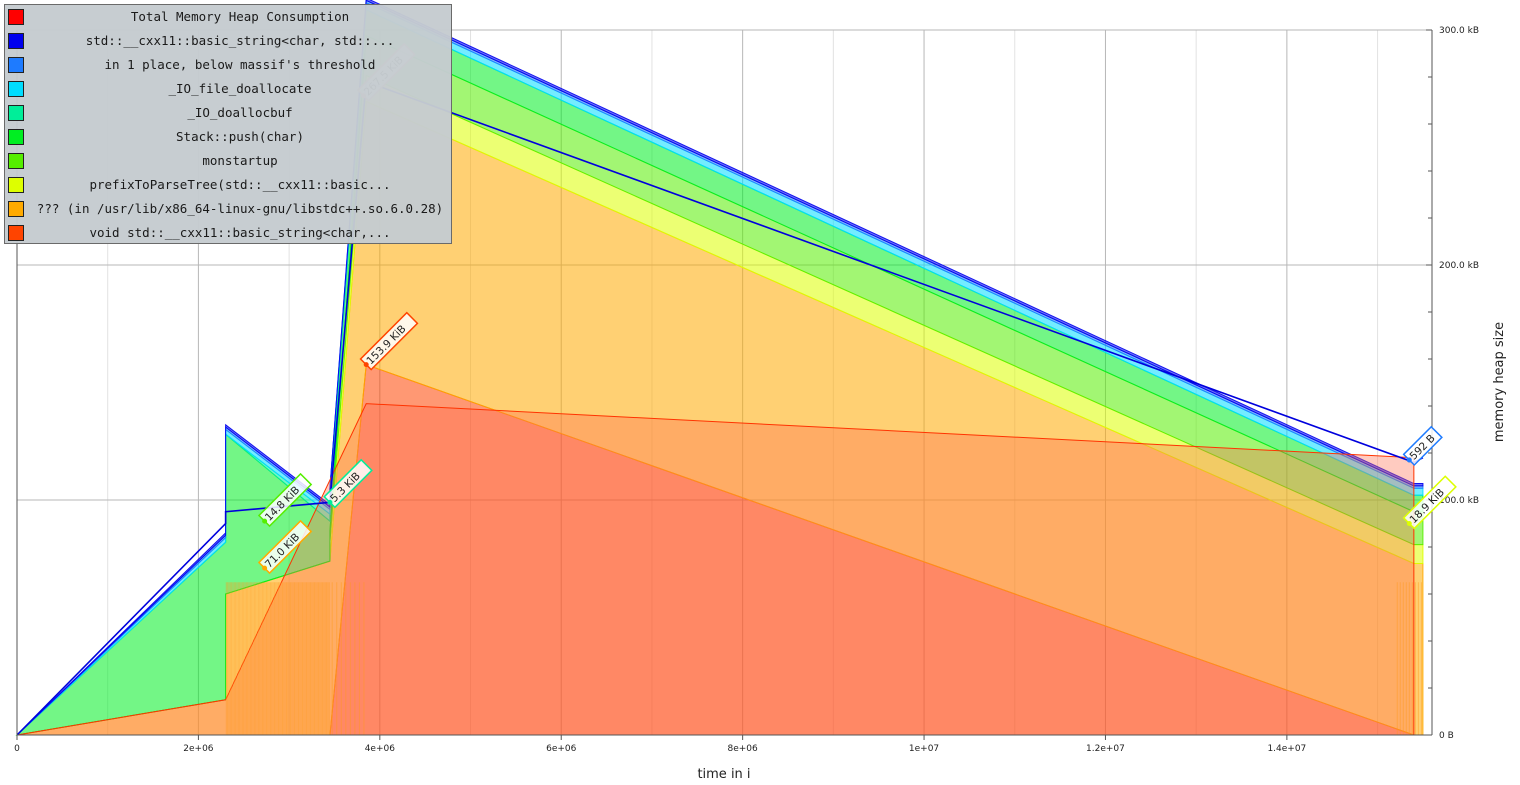  I want to click on x-tick-label: 6e+06, so click(561, 749).